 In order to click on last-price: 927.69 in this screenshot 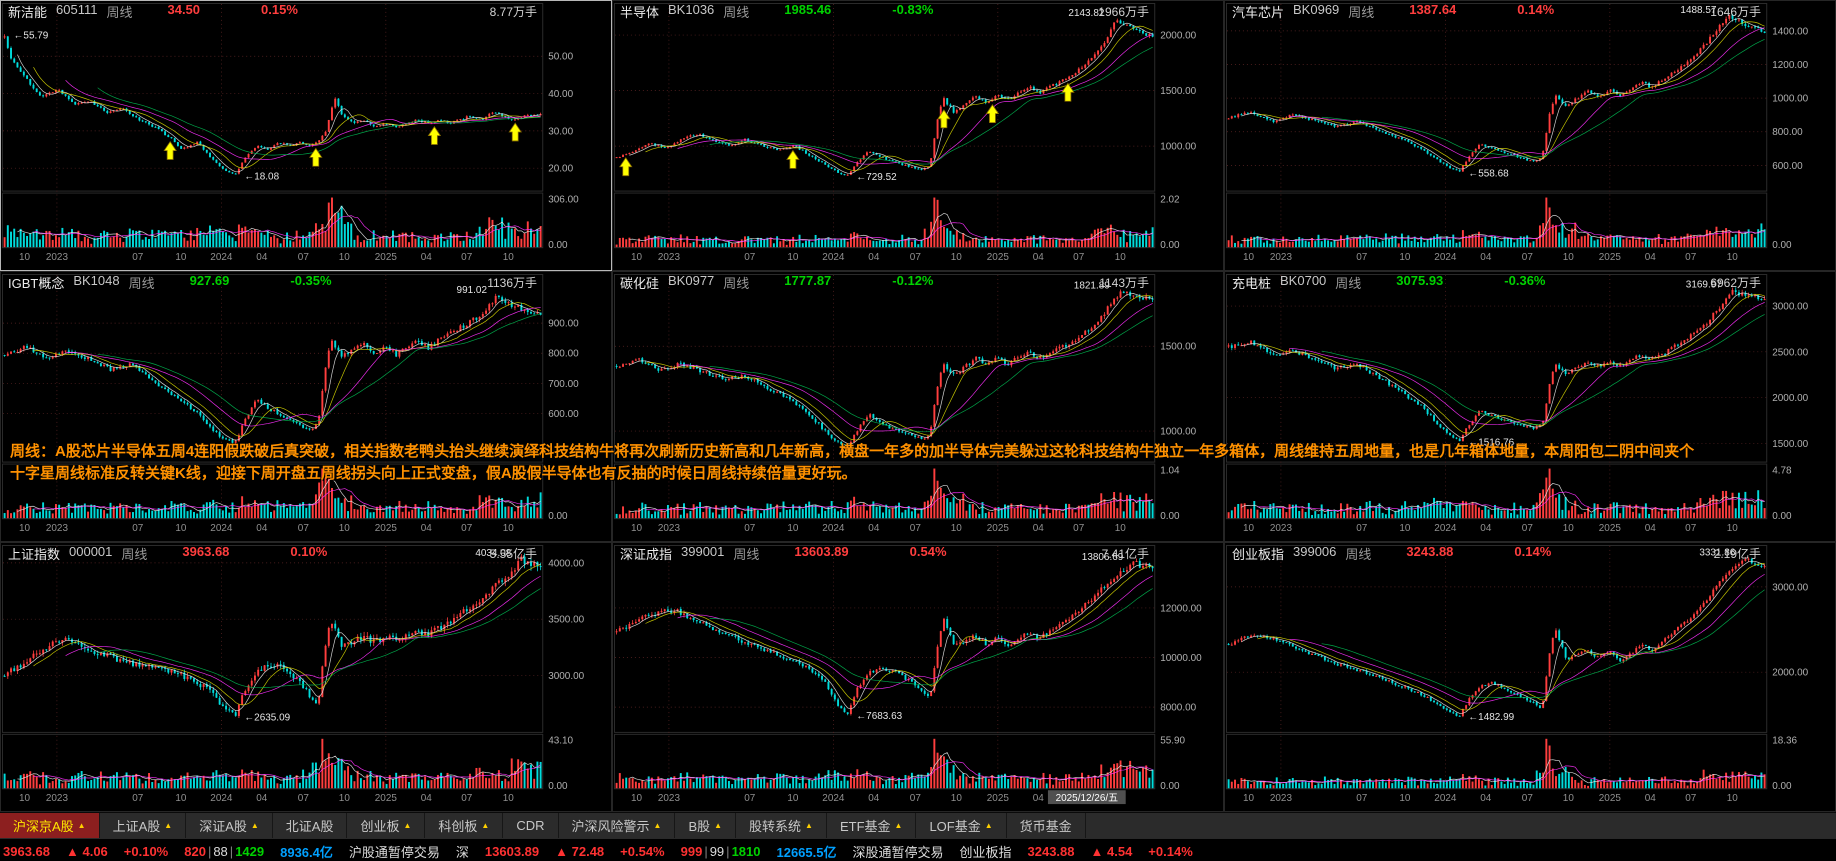, I will do `click(209, 280)`.